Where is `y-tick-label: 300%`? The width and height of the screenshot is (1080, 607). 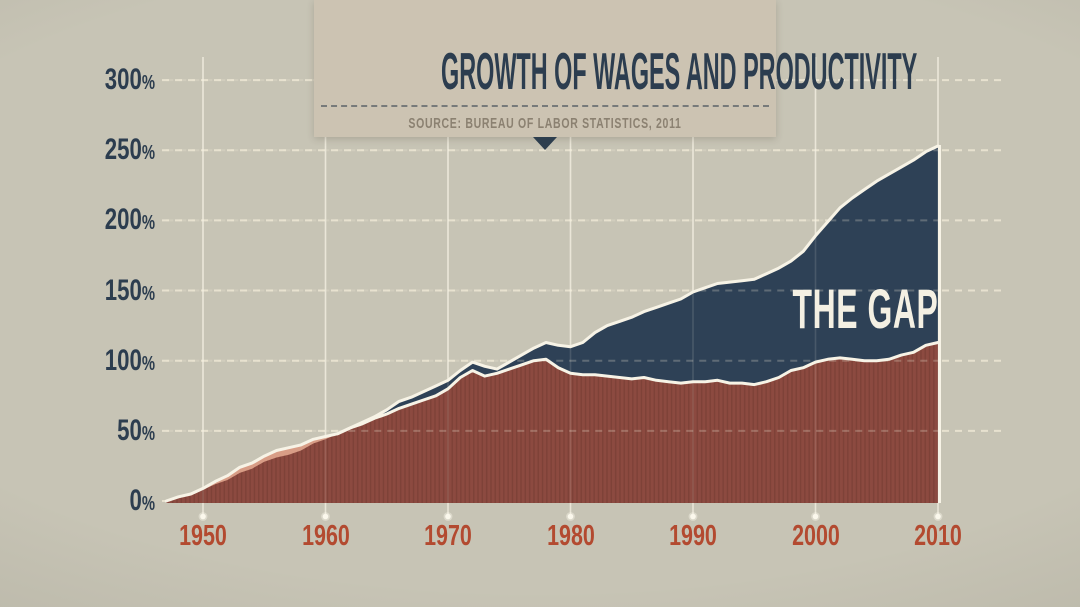 y-tick-label: 300% is located at coordinates (129, 80).